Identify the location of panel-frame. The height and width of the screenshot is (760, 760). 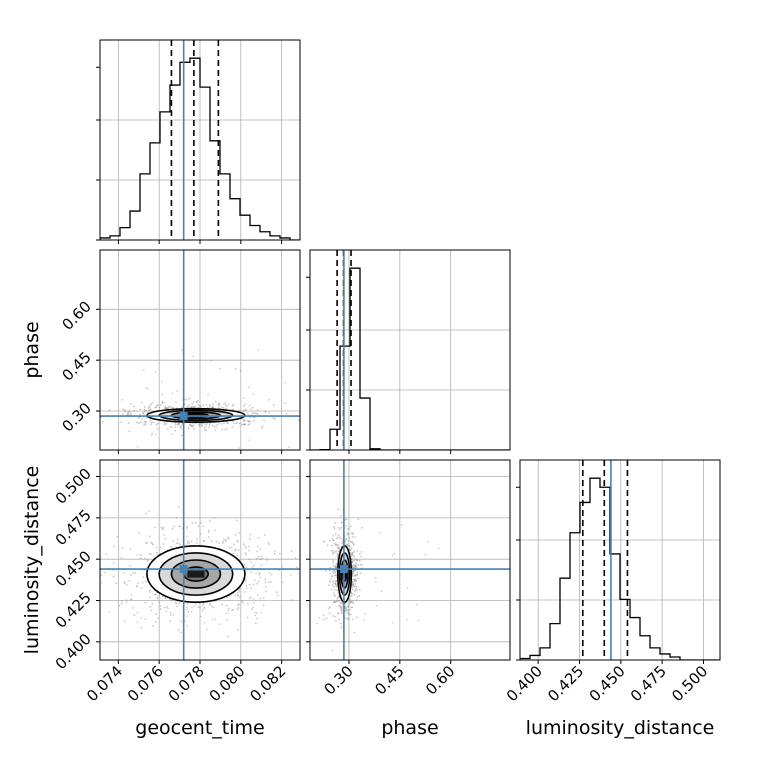
(410, 350).